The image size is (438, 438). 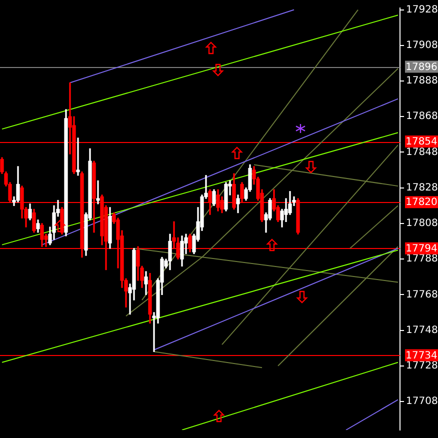 I want to click on ref-line-label: 17896, so click(x=422, y=67).